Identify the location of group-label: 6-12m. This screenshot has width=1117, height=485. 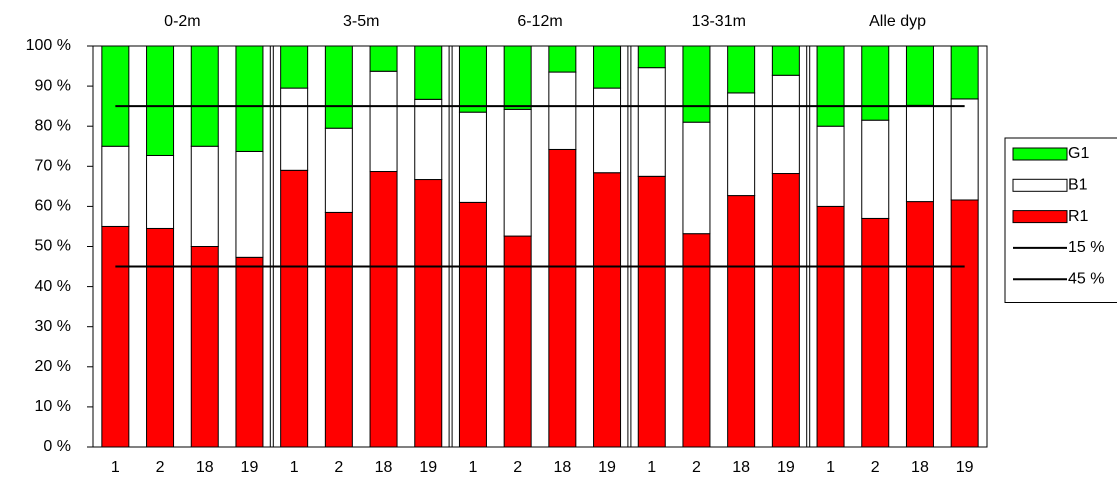
(539, 21).